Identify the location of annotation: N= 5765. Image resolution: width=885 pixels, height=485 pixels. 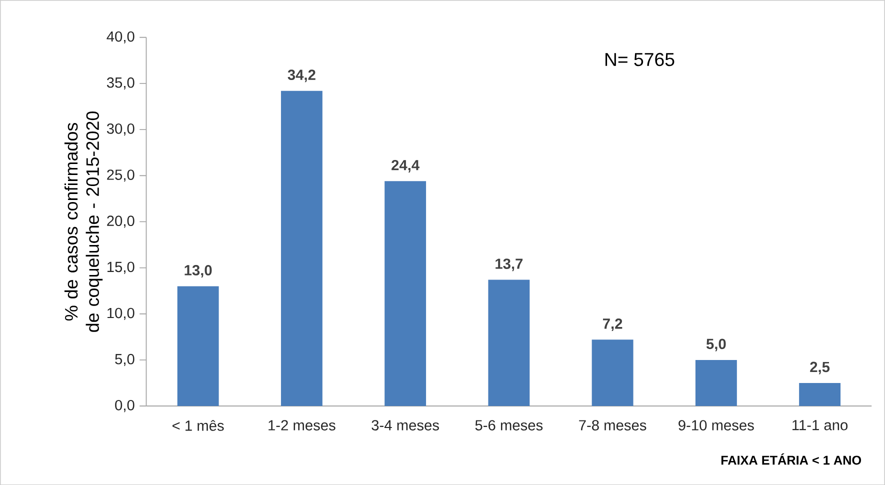
(640, 59).